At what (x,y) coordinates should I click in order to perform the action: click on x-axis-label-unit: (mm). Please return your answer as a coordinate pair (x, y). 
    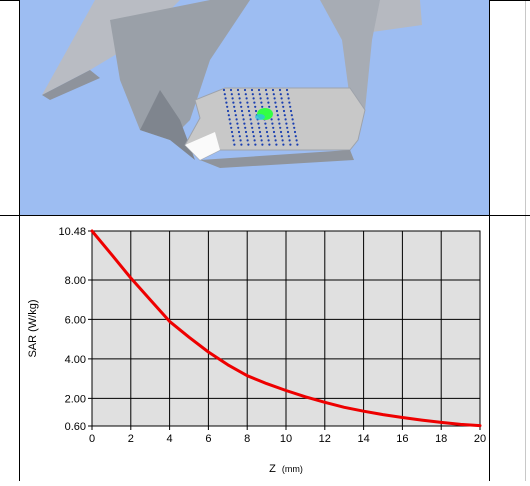
    Looking at the image, I should click on (292, 469).